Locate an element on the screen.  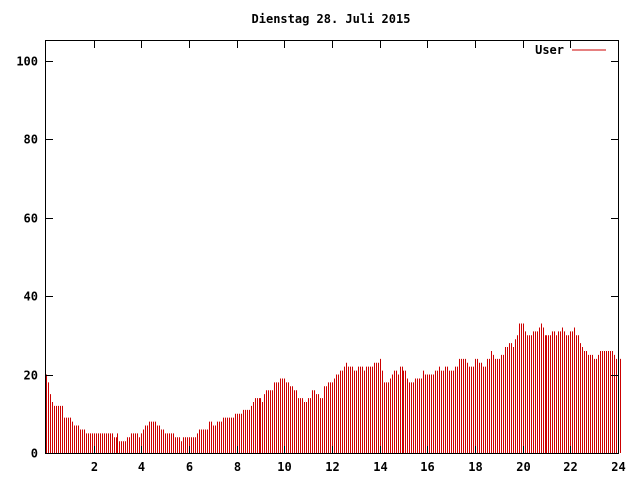
x-tick-label-24: 24 is located at coordinates (618, 467).